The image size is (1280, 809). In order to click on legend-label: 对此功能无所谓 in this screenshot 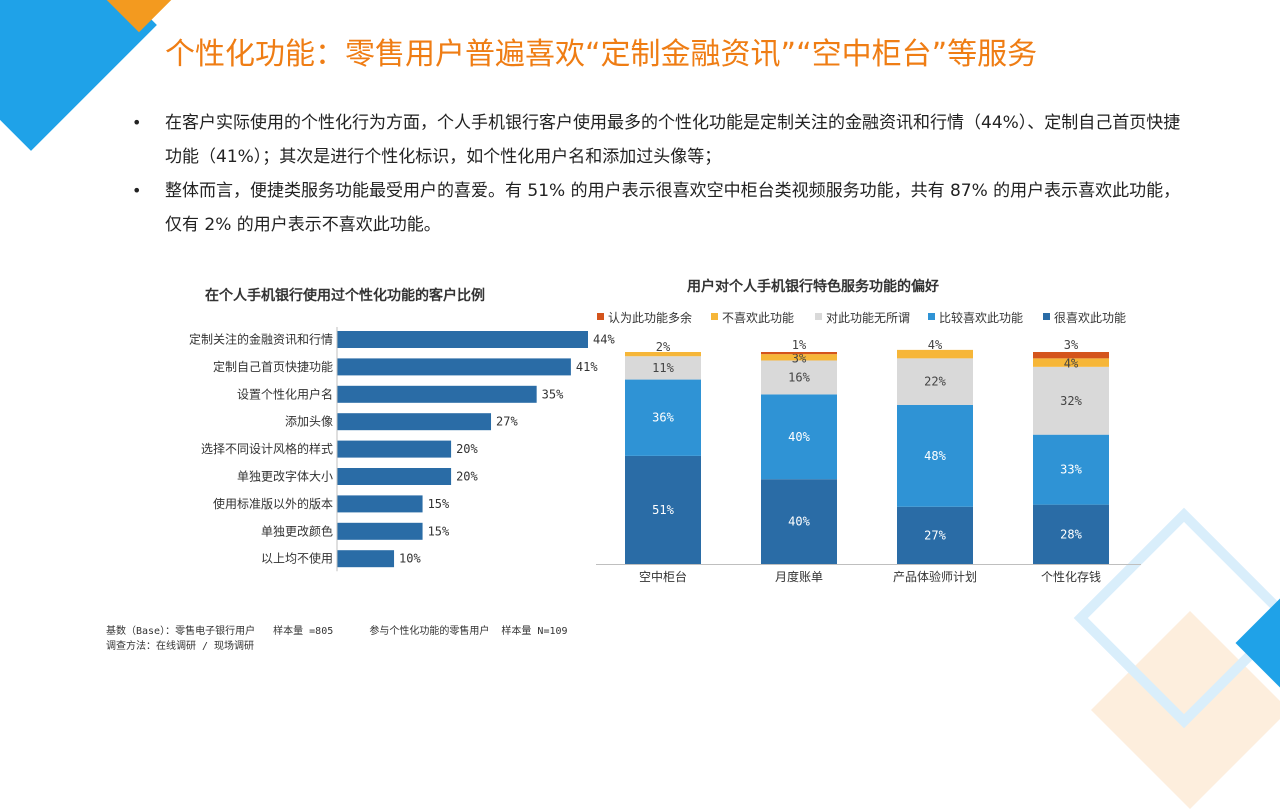, I will do `click(868, 318)`.